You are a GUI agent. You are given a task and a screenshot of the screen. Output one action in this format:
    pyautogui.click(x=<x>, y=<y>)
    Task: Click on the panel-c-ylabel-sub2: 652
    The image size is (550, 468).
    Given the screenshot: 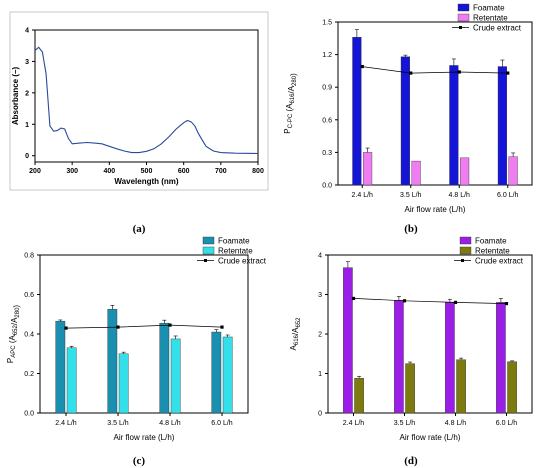 What is the action you would take?
    pyautogui.click(x=16, y=329)
    